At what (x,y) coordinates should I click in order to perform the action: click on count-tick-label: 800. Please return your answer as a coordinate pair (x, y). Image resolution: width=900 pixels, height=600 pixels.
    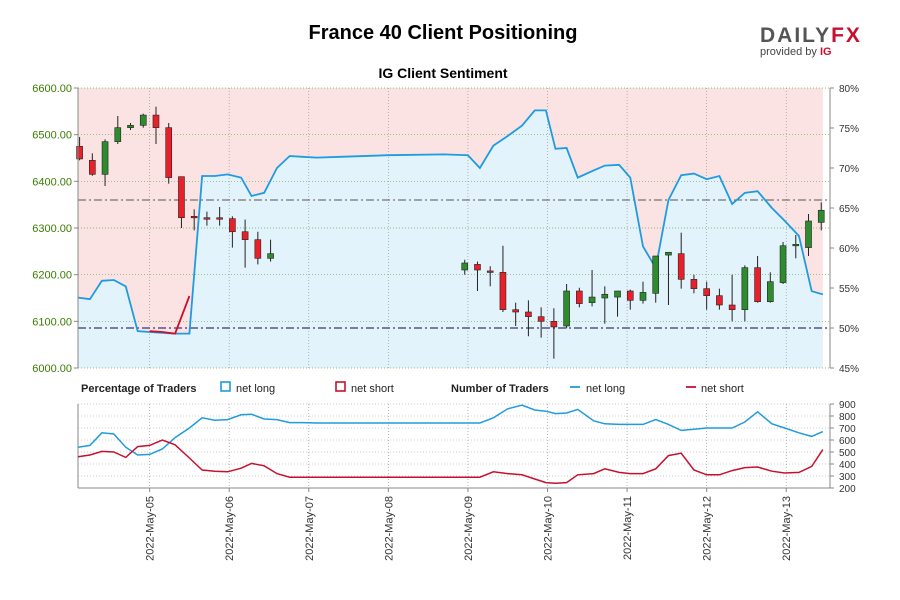
    Looking at the image, I should click on (847, 417).